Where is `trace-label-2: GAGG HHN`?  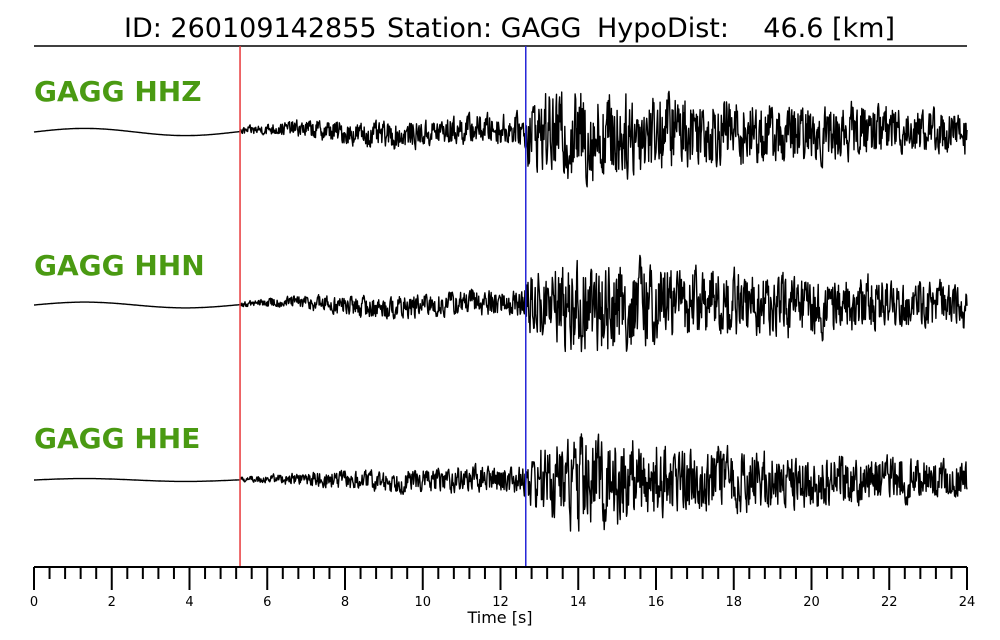
trace-label-2: GAGG HHN is located at coordinates (119, 265).